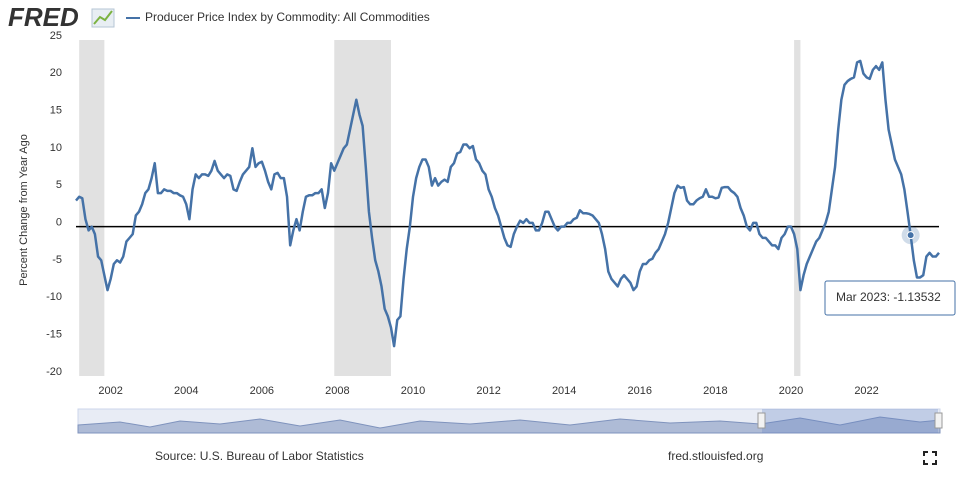 This screenshot has height=483, width=958. I want to click on x-tick-label: 2018, so click(715, 391).